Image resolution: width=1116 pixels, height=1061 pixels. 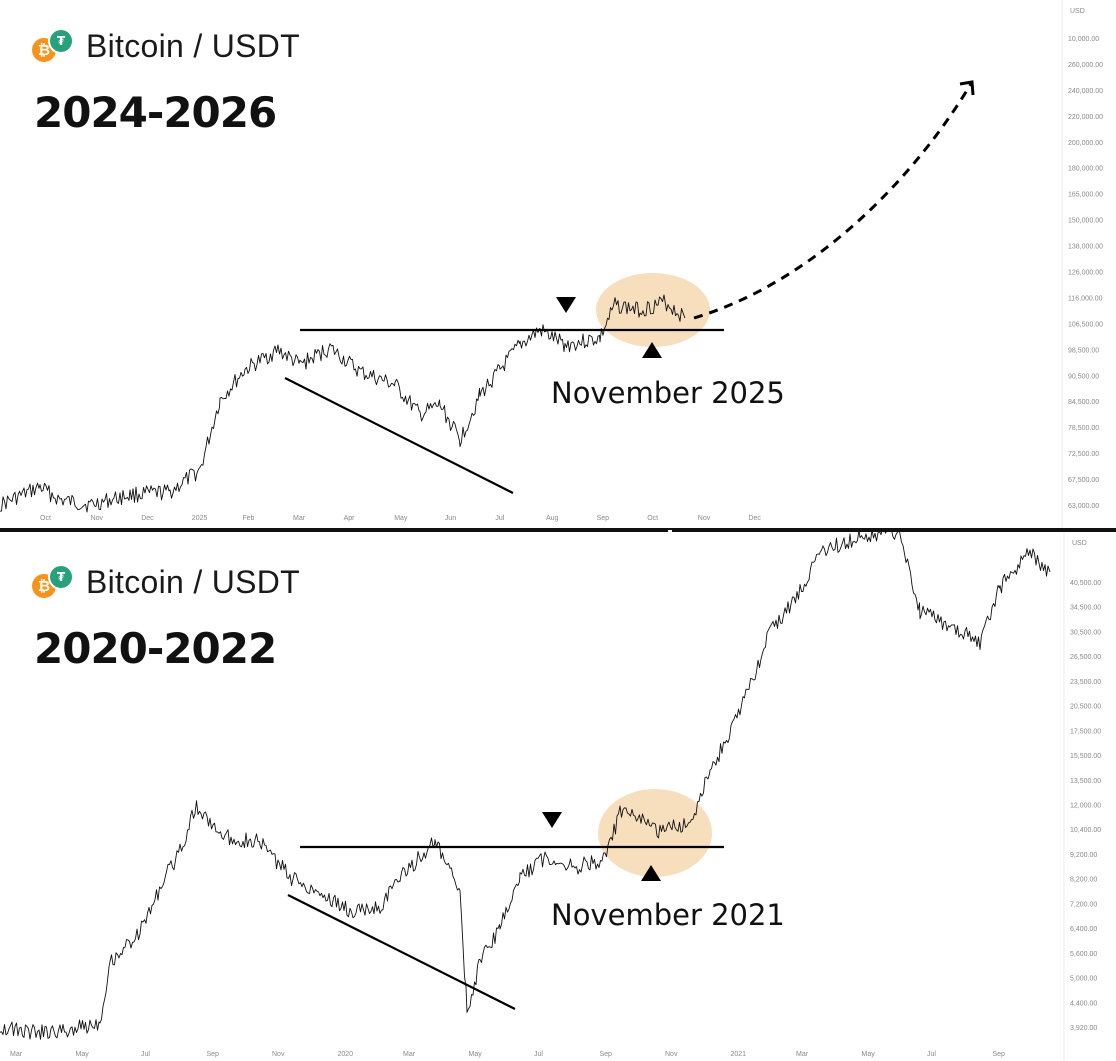 What do you see at coordinates (833, 200) in the screenshot?
I see `projection-arrow` at bounding box center [833, 200].